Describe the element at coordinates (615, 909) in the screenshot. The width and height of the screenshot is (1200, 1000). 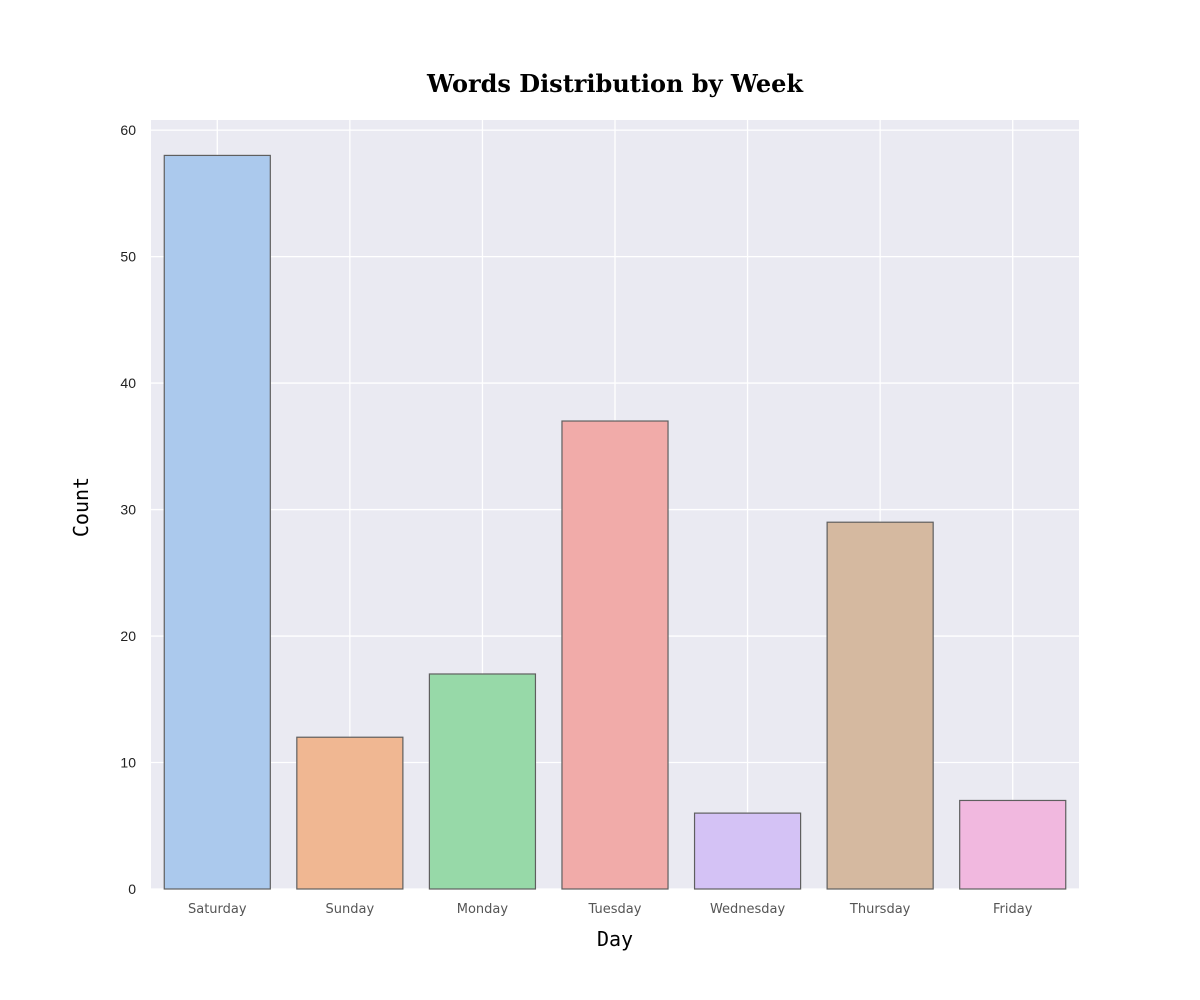
I see `x-tick-label: Tuesday` at that location.